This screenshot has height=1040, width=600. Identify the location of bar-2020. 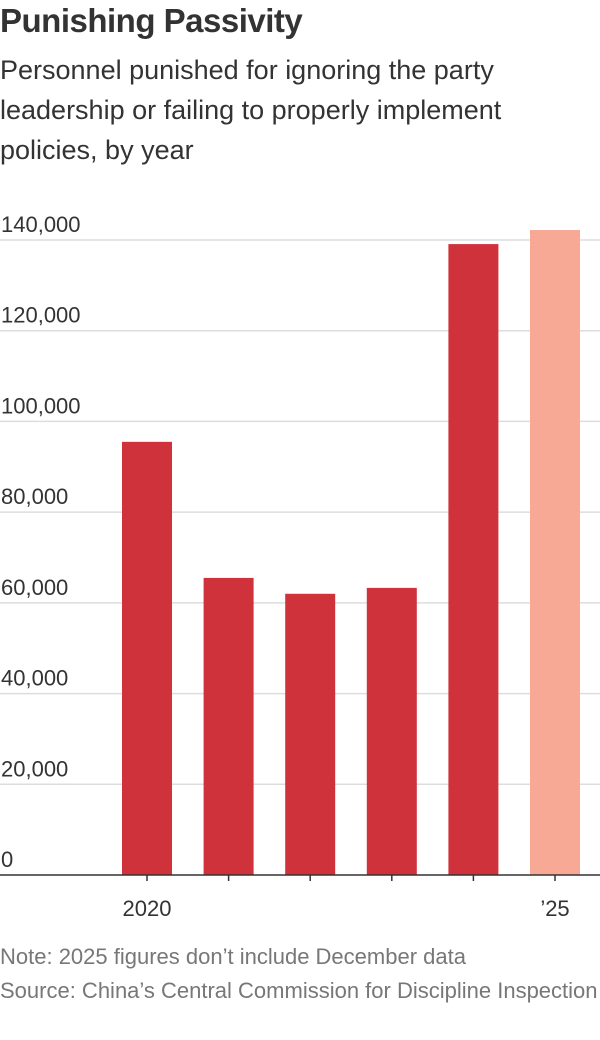
(147, 658).